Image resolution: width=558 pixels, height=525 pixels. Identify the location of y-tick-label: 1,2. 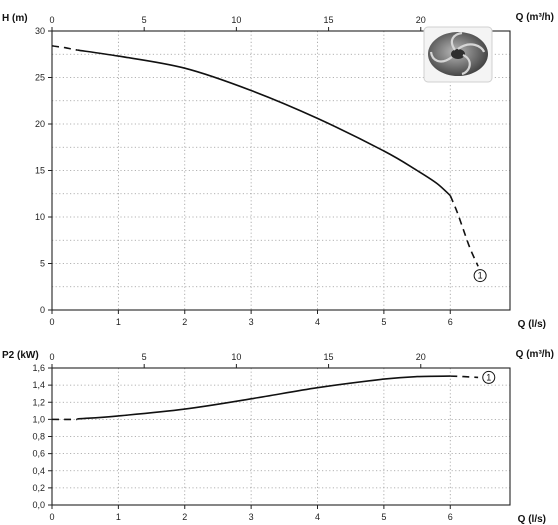
(38, 402).